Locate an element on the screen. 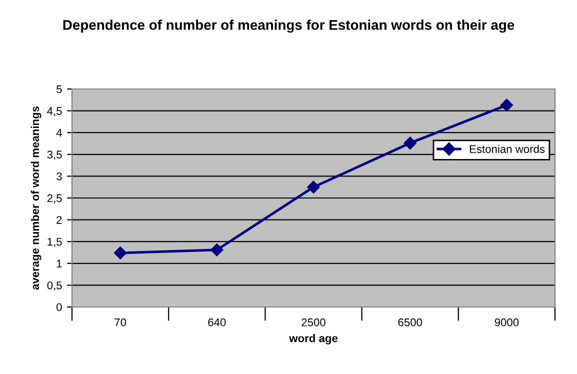 This screenshot has width=577, height=374. y-tick-label: 0 is located at coordinates (59, 307).